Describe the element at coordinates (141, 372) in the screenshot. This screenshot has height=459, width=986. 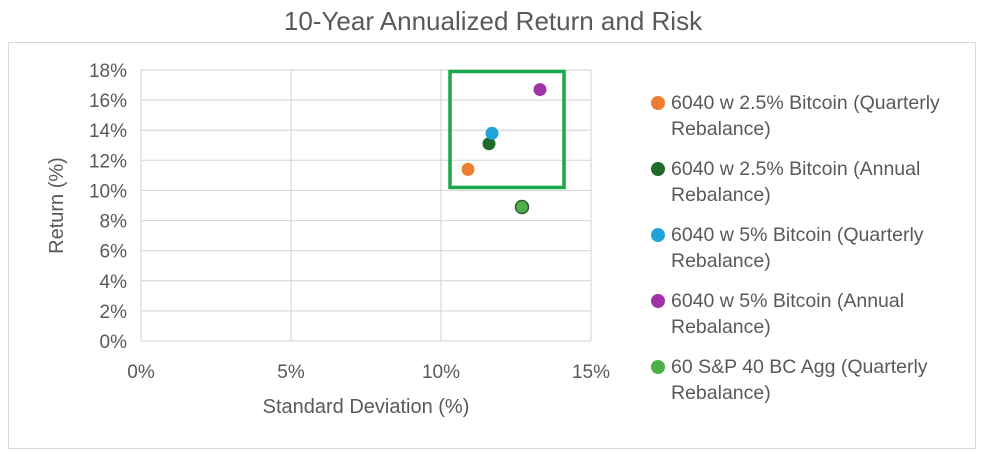
I see `x-tick-label: 0%` at that location.